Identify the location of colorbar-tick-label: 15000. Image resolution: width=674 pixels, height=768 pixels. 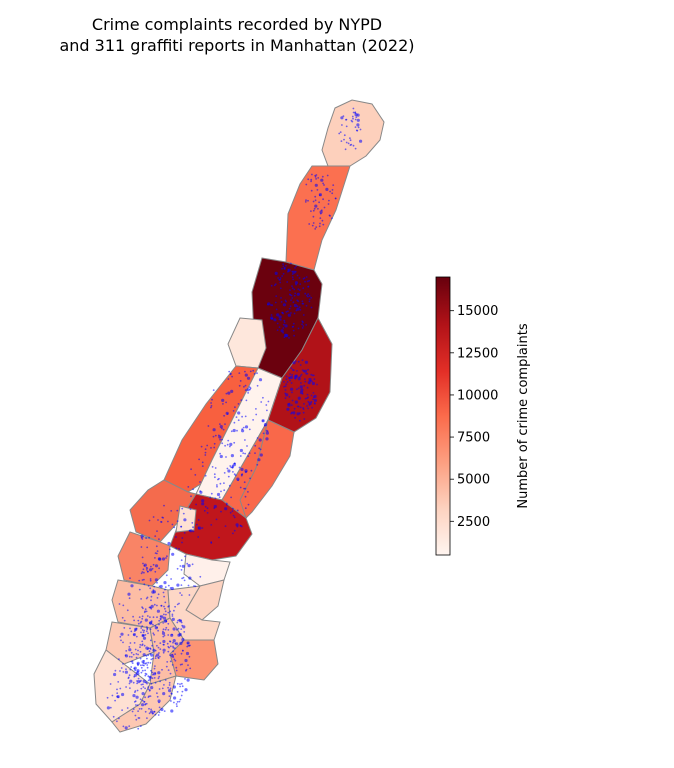
(477, 311).